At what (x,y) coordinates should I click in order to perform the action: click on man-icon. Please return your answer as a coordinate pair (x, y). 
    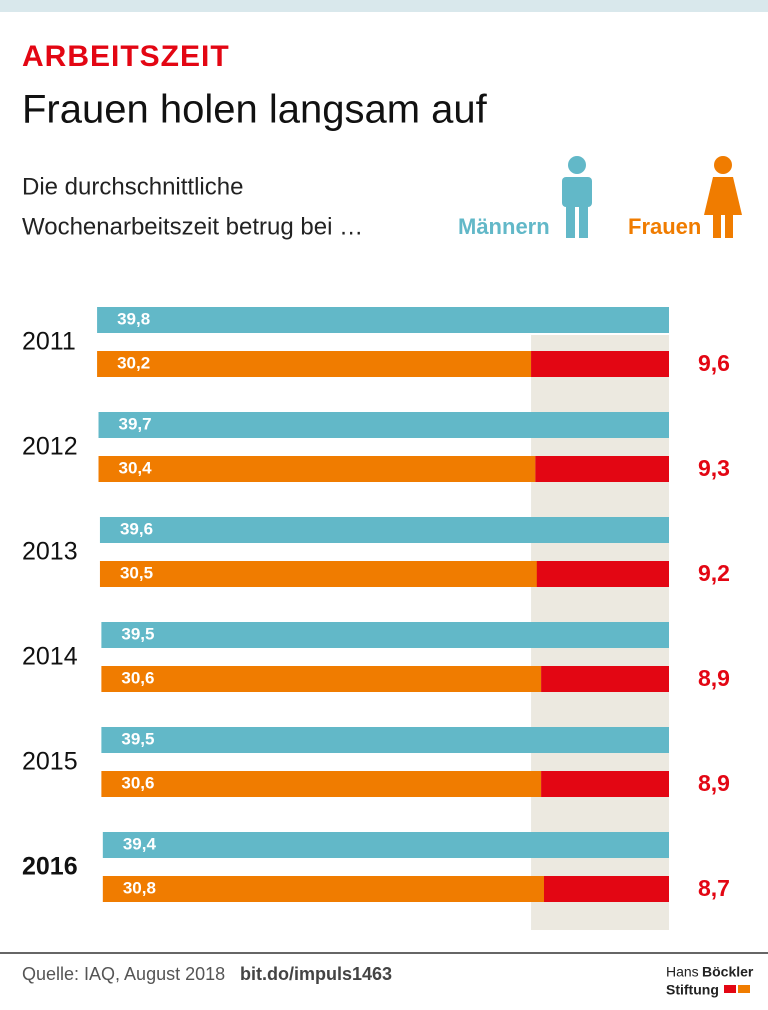
    Looking at the image, I should click on (577, 197).